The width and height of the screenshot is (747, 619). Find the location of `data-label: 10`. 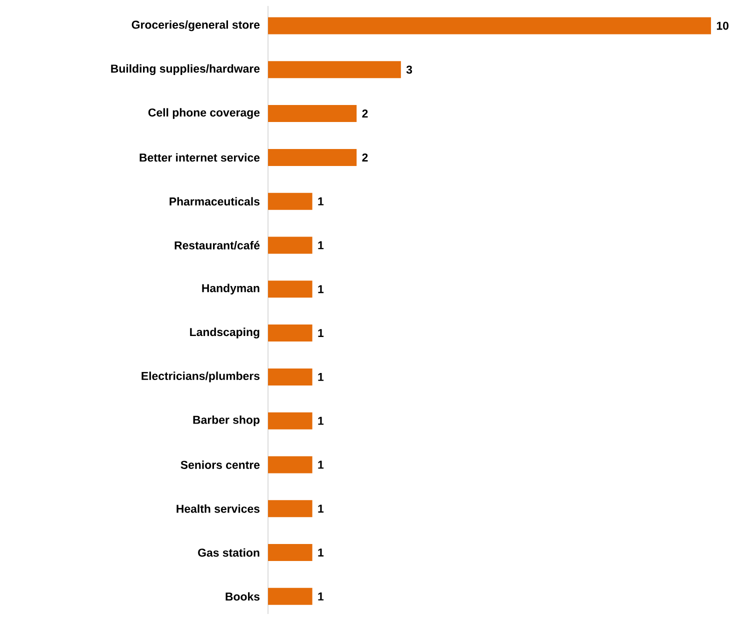

data-label: 10 is located at coordinates (722, 26).